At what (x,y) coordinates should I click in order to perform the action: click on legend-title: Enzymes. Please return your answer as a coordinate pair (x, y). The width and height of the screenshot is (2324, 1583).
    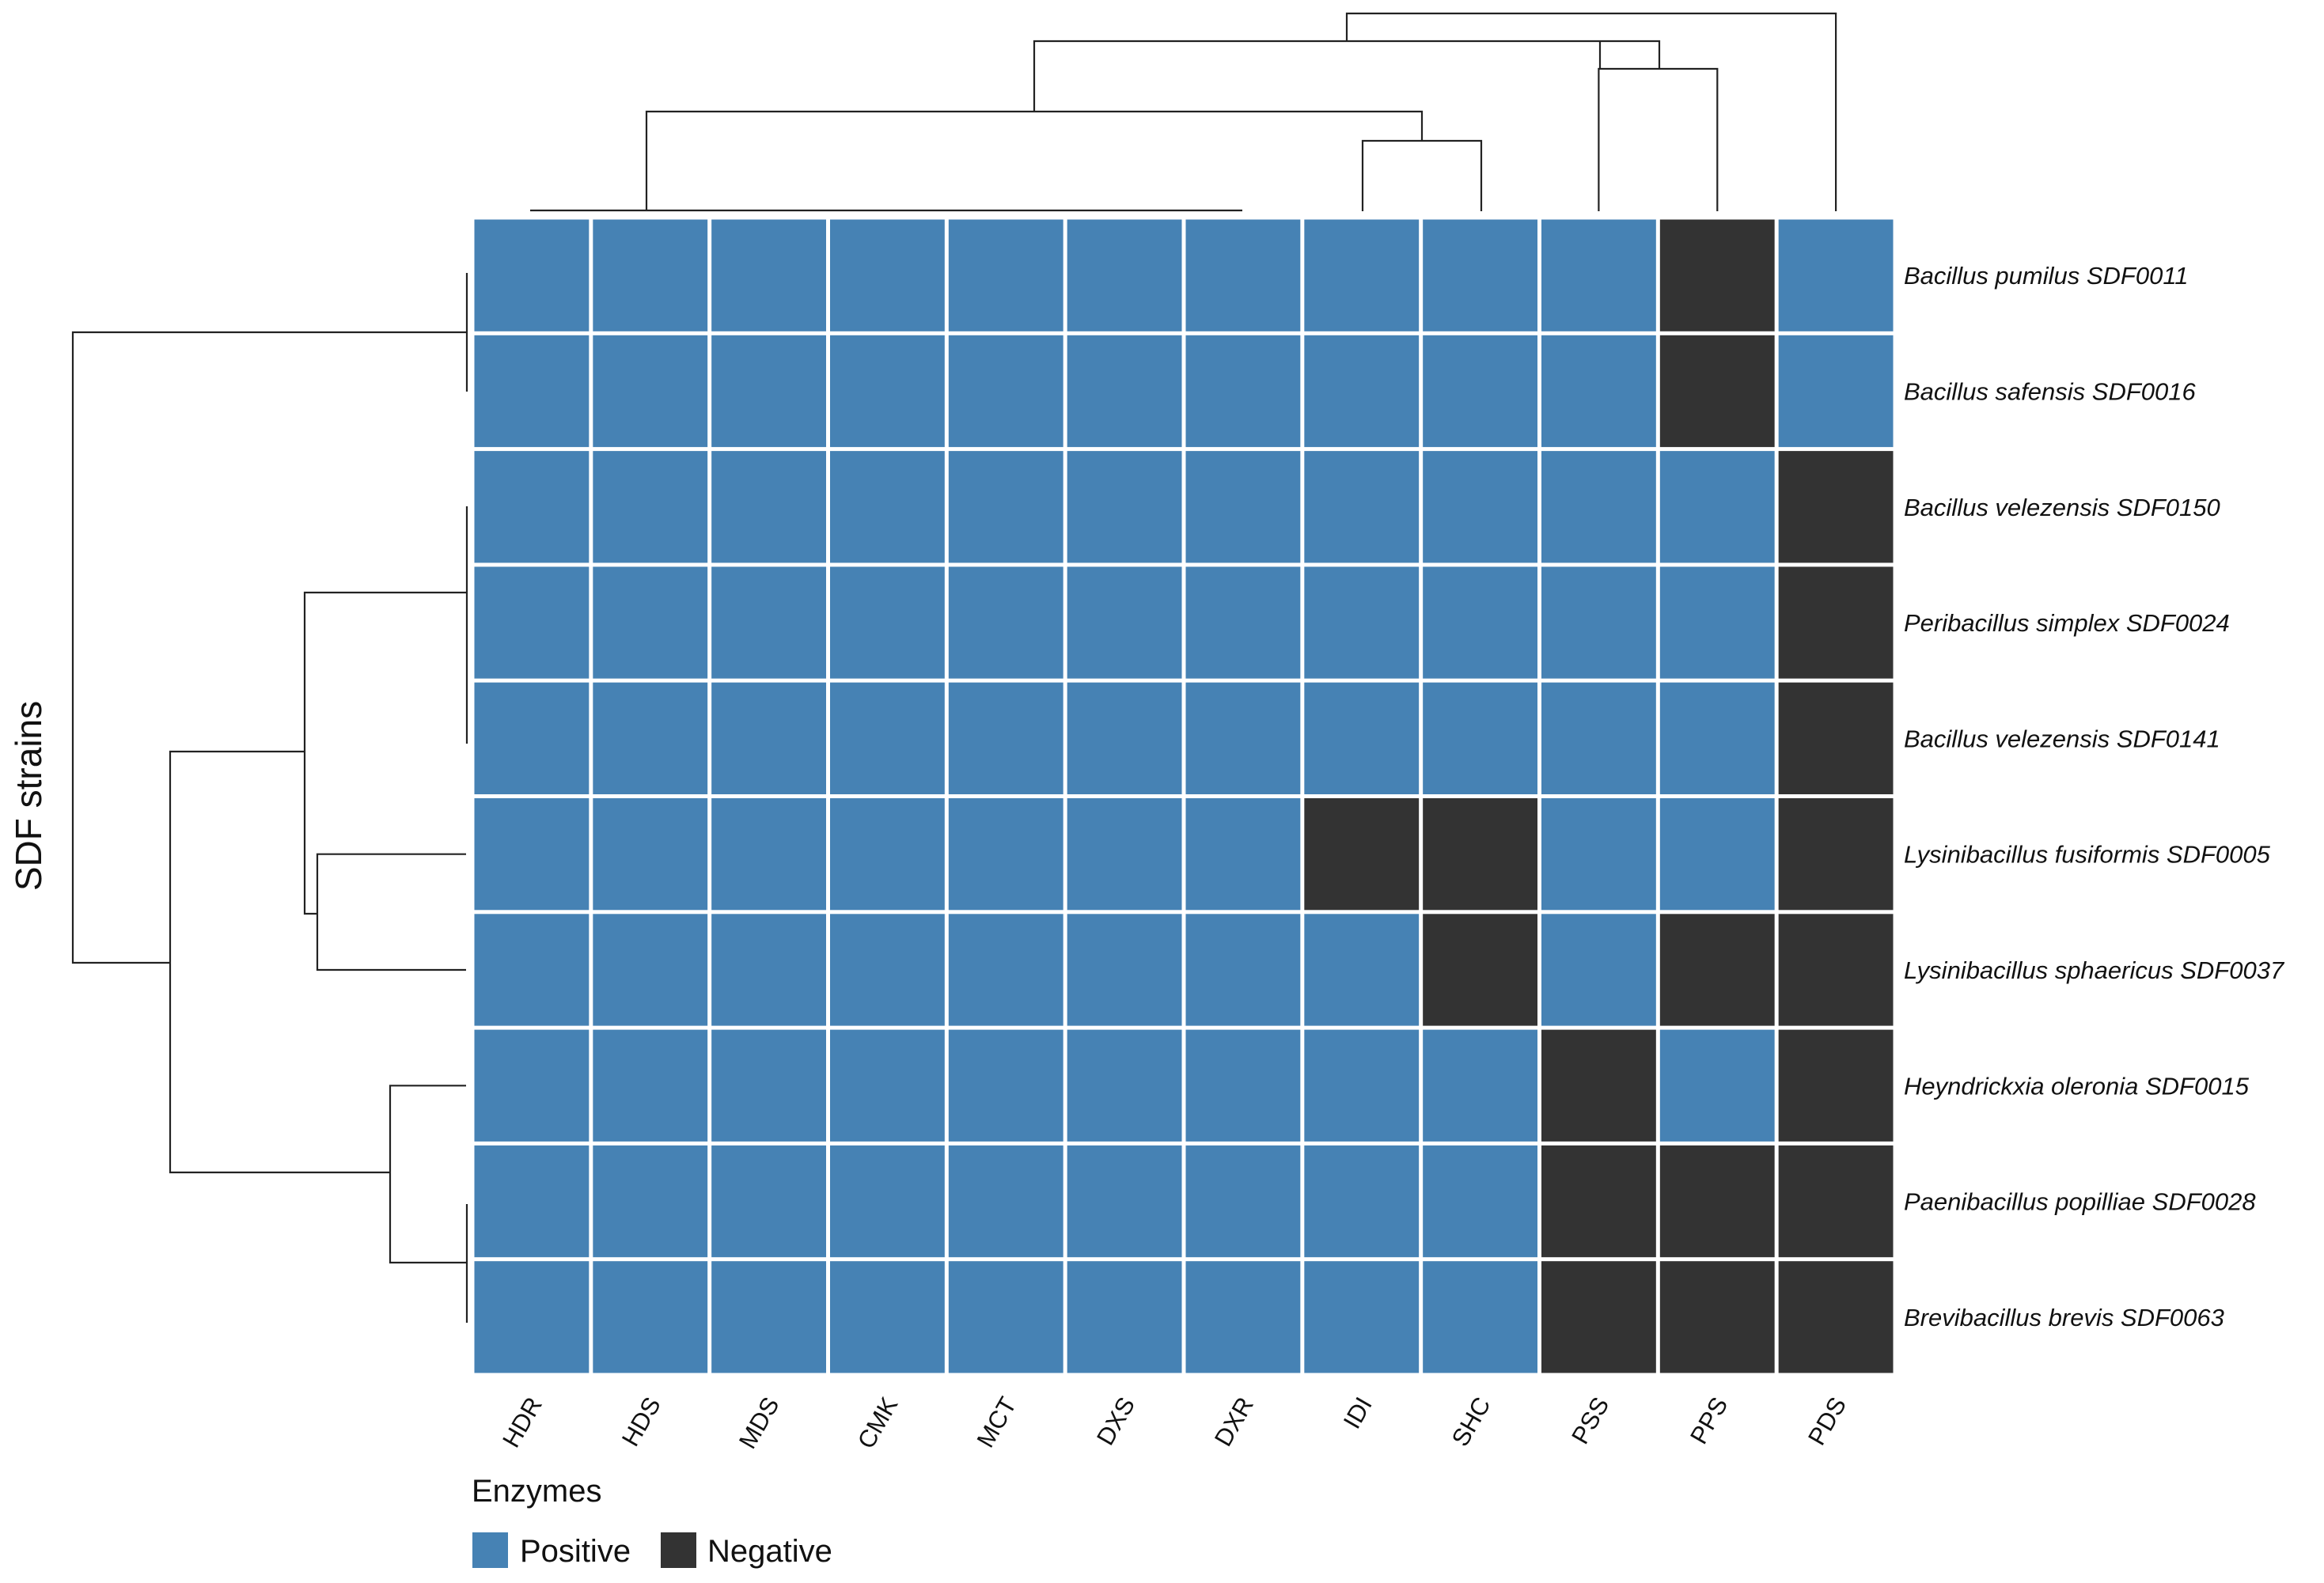
    Looking at the image, I should click on (537, 1491).